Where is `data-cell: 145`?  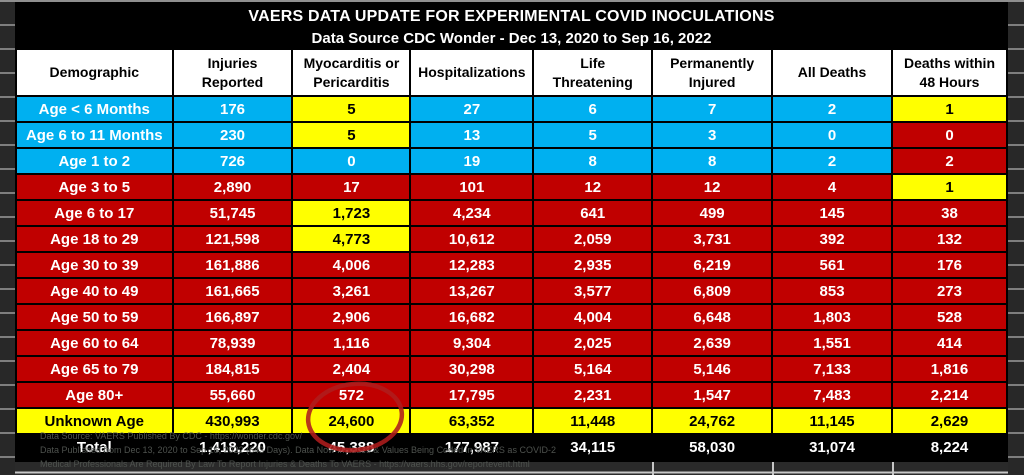
data-cell: 145 is located at coordinates (832, 213).